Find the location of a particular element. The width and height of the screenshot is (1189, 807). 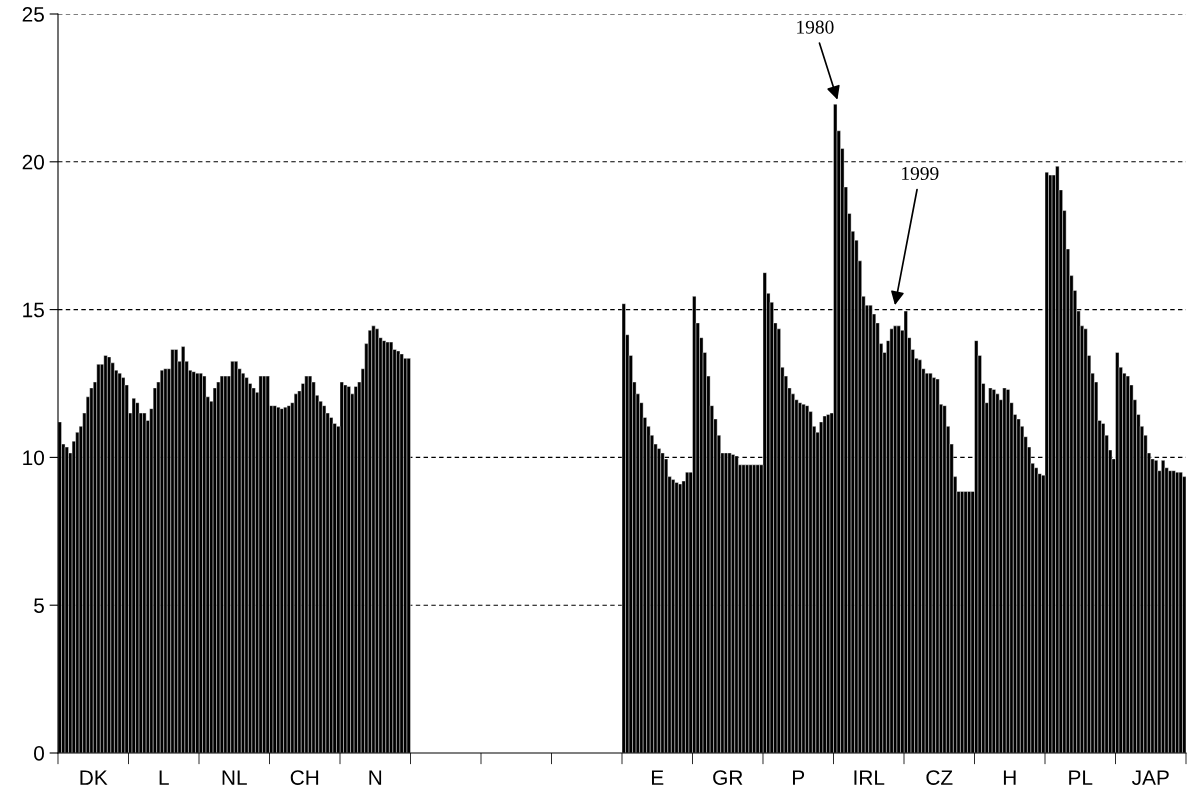

x-tick-label: E is located at coordinates (658, 777).